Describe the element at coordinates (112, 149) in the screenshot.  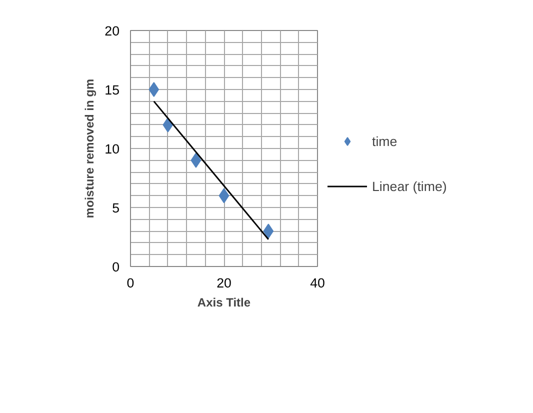
I see `y-tick-label: 10` at that location.